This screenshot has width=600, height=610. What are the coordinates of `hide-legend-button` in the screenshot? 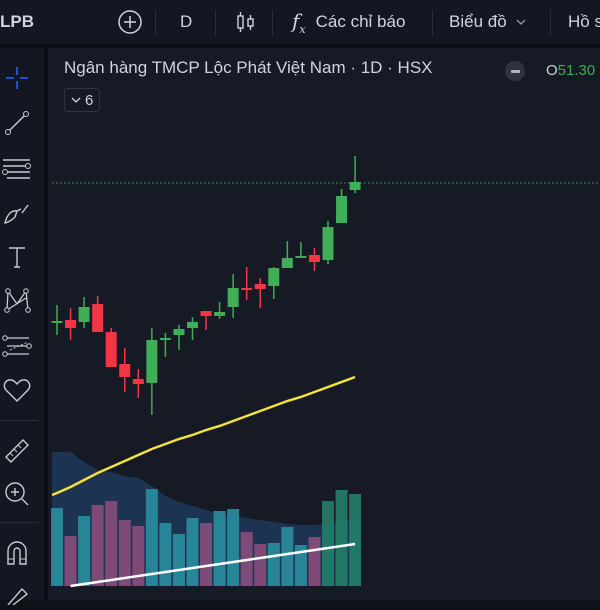 It's located at (515, 71).